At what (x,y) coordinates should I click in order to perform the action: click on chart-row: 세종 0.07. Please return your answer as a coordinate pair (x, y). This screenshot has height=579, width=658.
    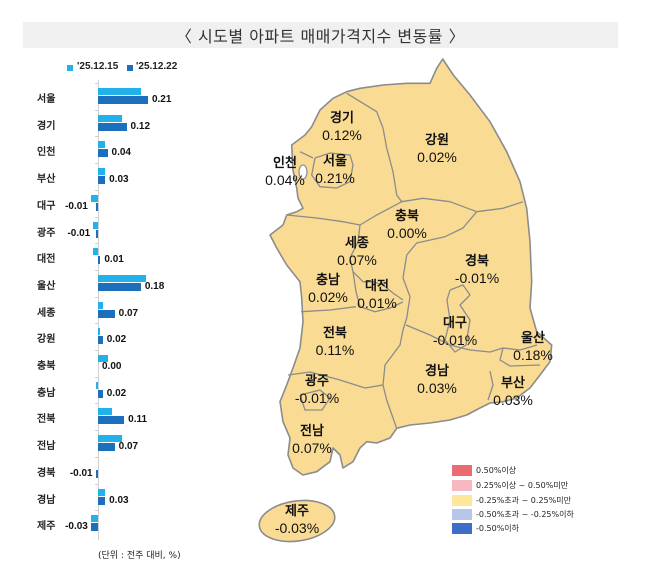
    Looking at the image, I should click on (329, 310).